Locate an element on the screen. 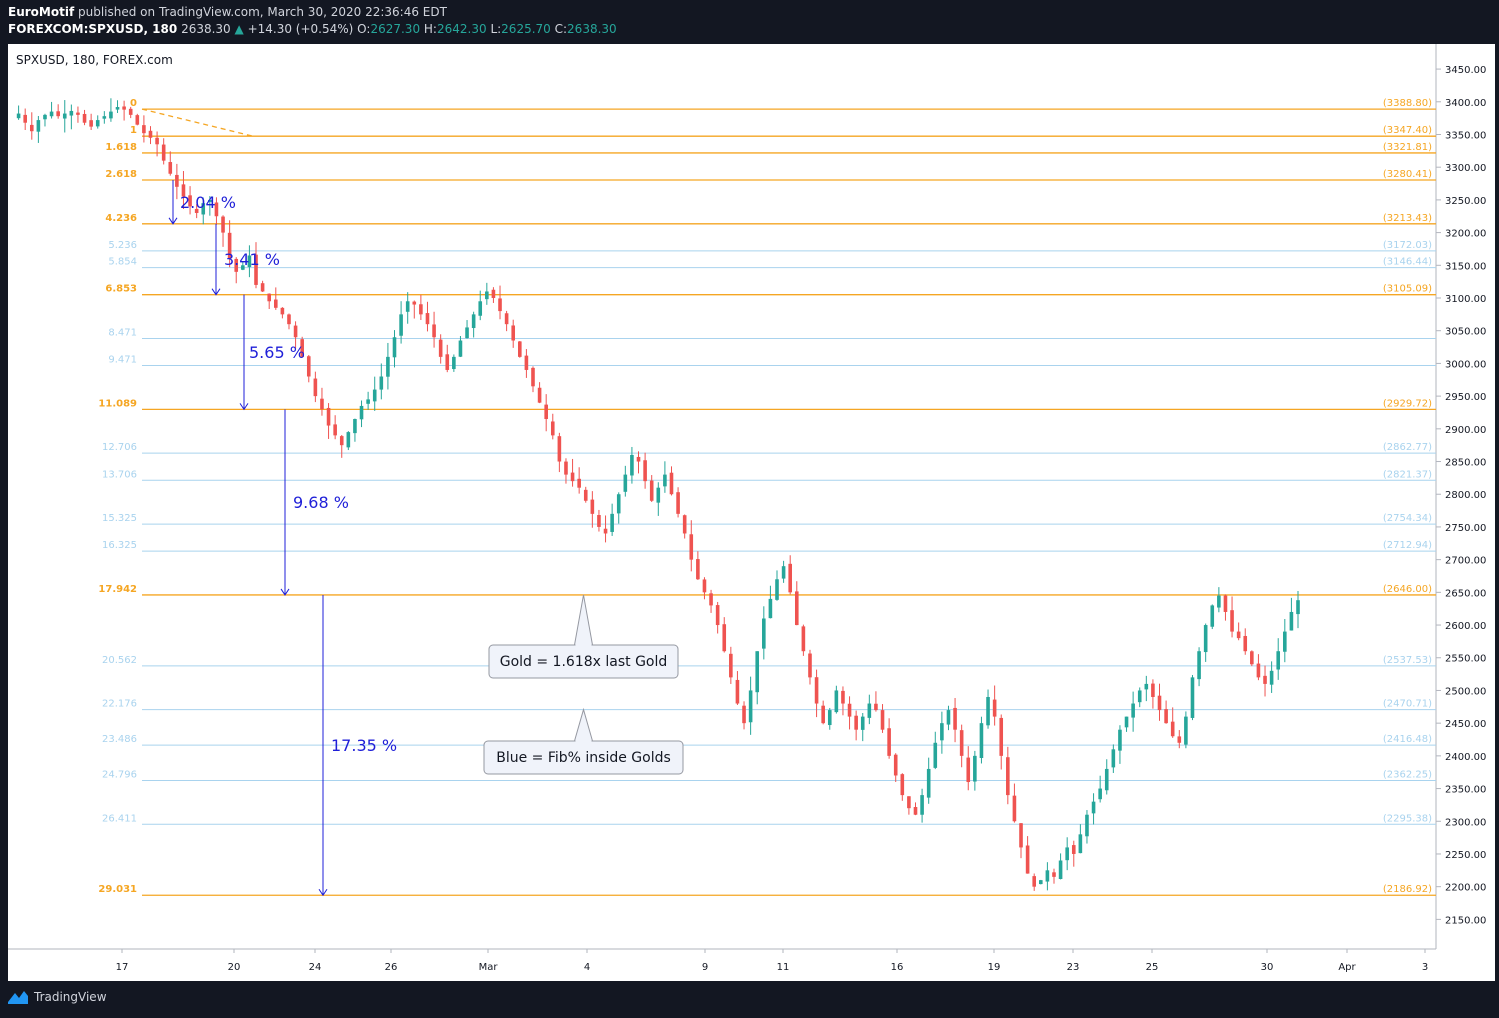 The width and height of the screenshot is (1499, 1018). price-tick-label: 2400.00 is located at coordinates (1465, 757).